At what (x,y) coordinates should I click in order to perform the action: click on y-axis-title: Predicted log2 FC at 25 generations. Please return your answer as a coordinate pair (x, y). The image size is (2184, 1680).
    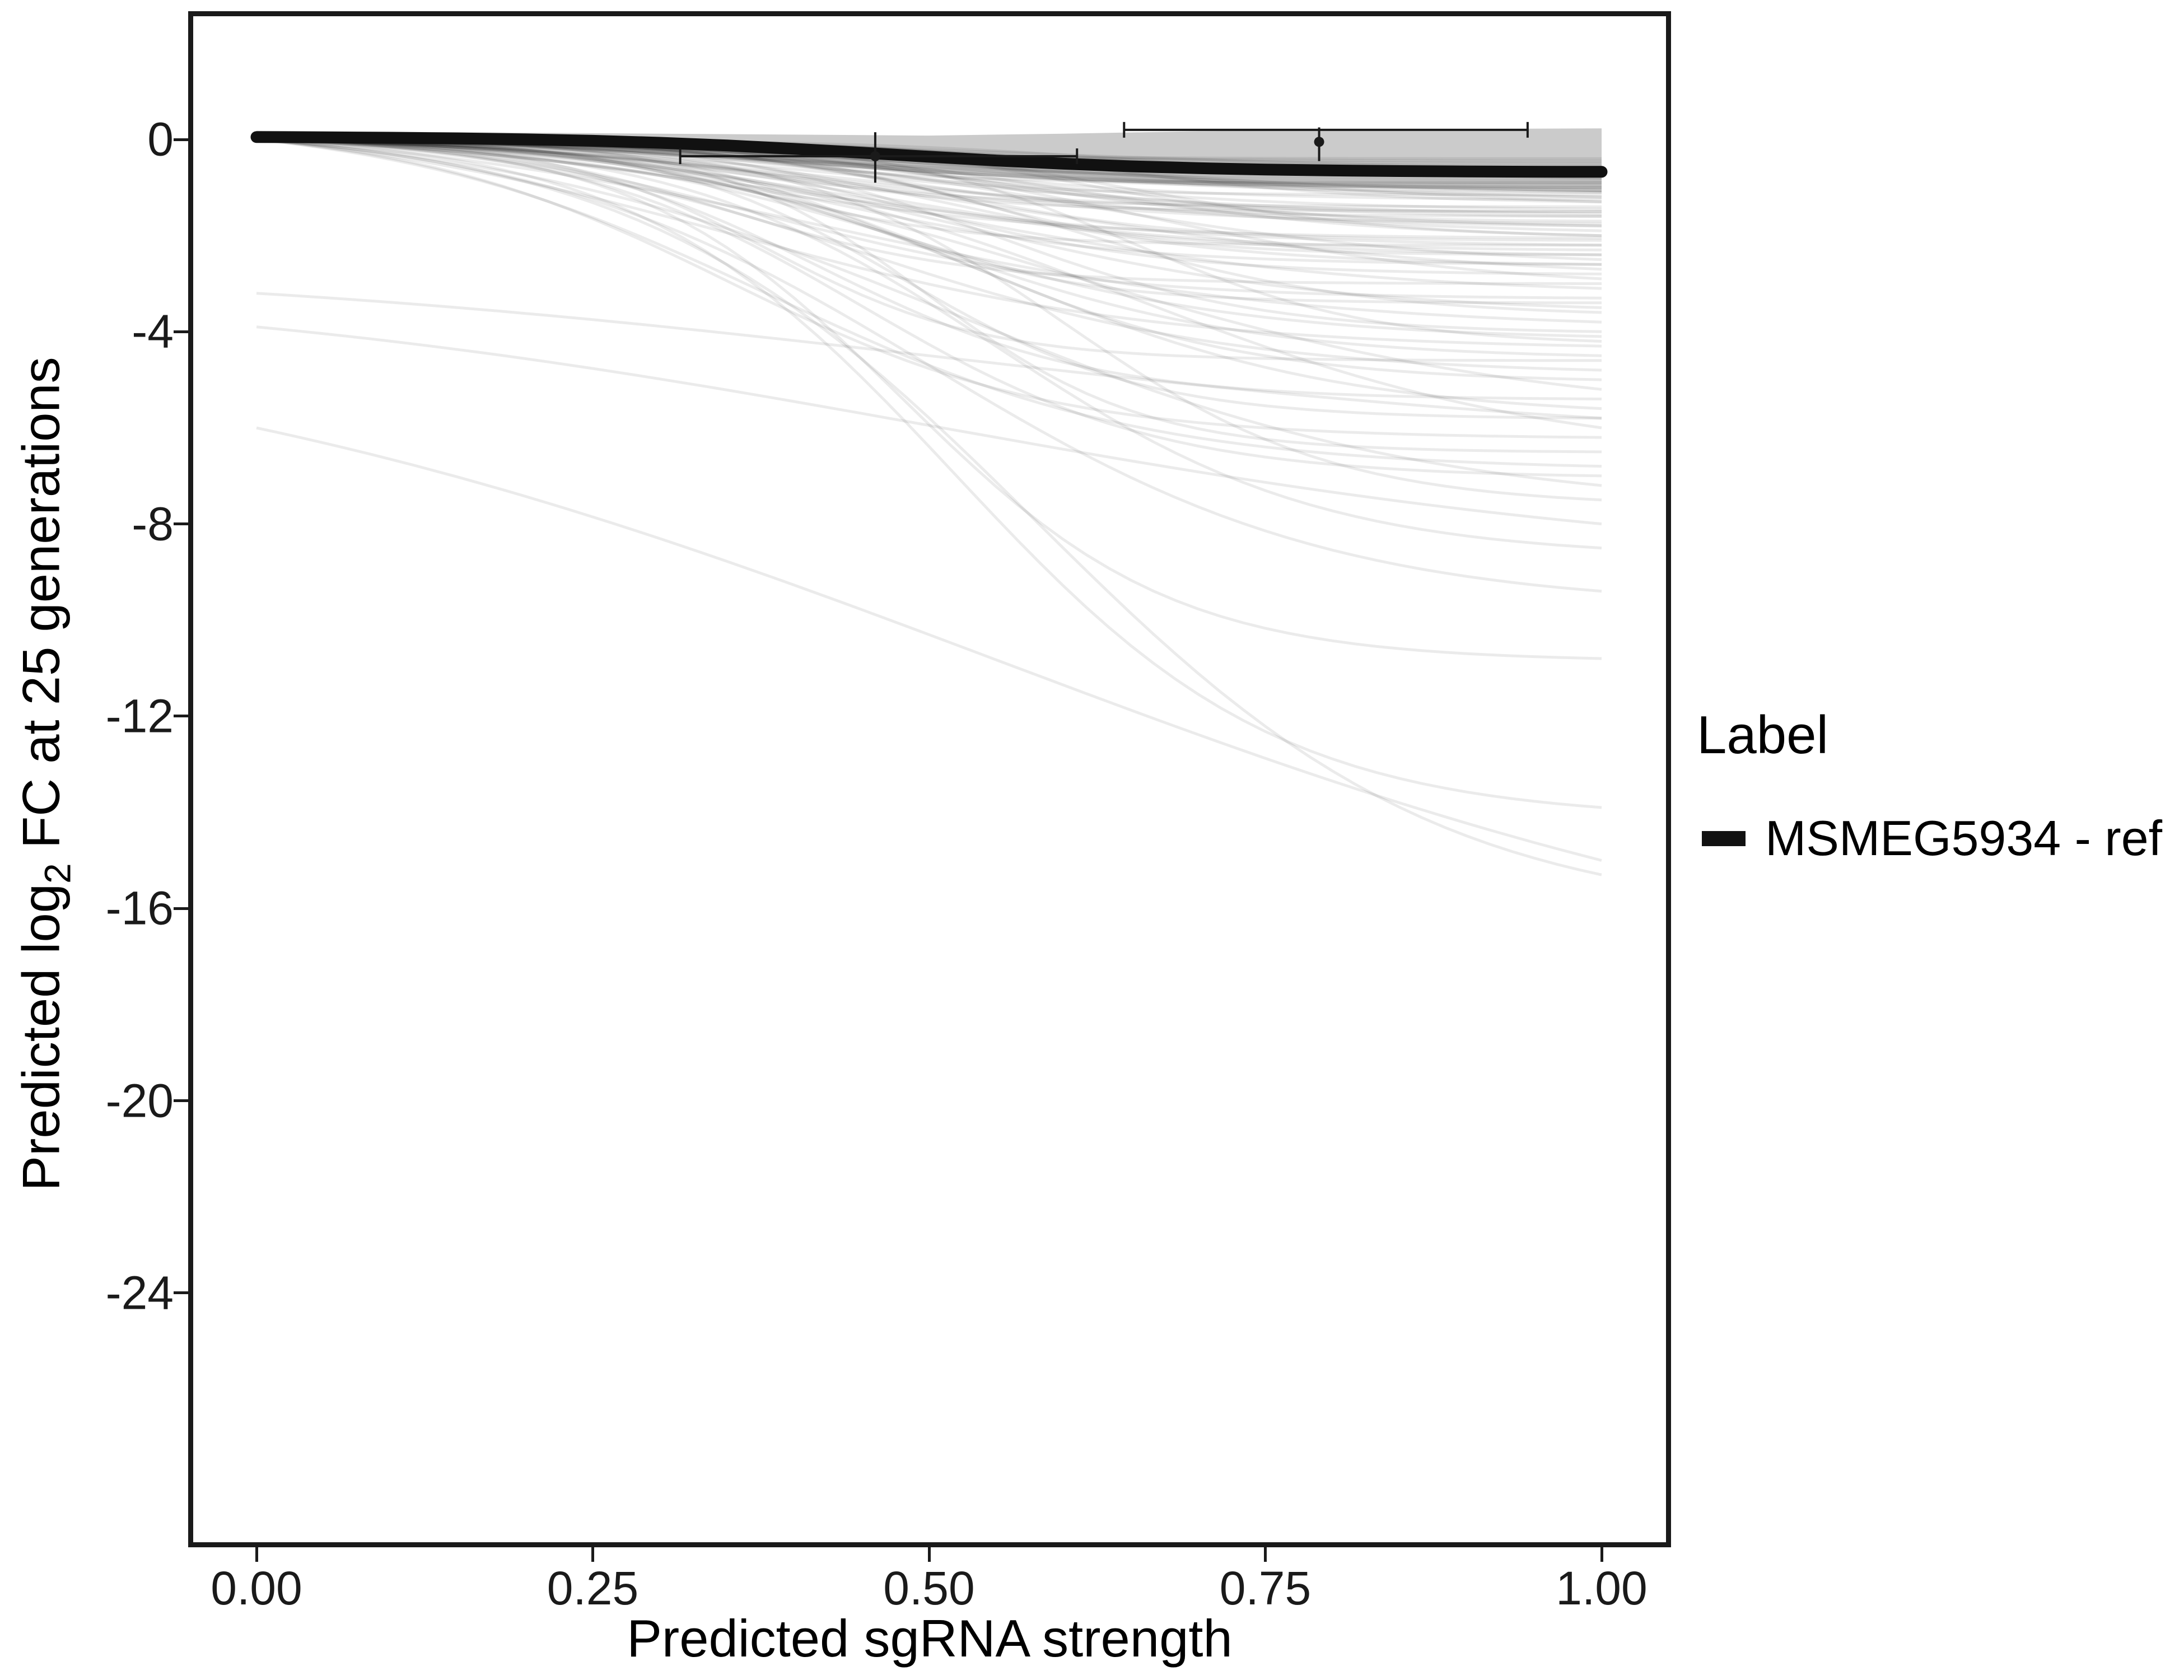
    Looking at the image, I should click on (45, 774).